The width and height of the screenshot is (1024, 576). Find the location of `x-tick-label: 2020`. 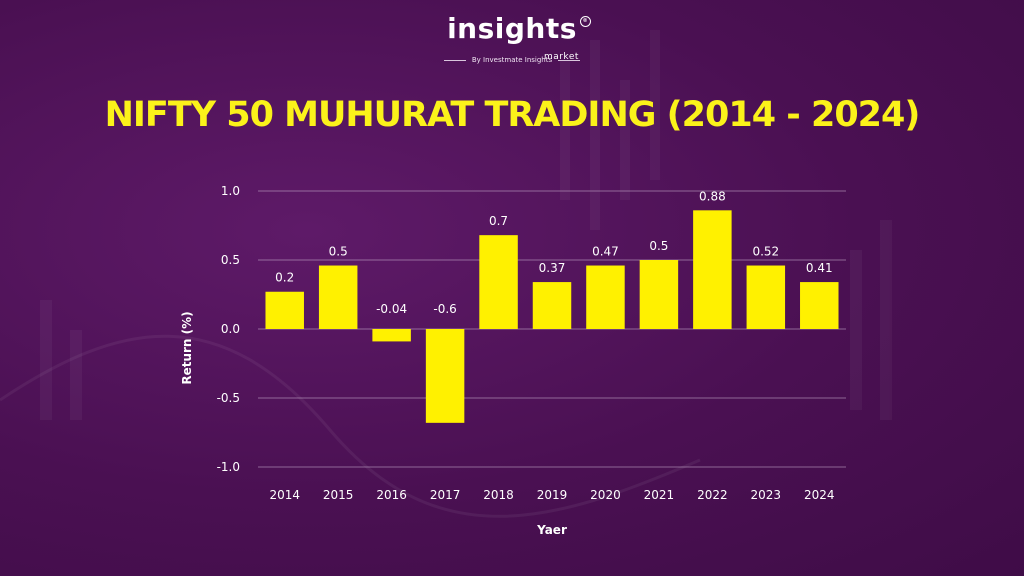

x-tick-label: 2020 is located at coordinates (605, 495).